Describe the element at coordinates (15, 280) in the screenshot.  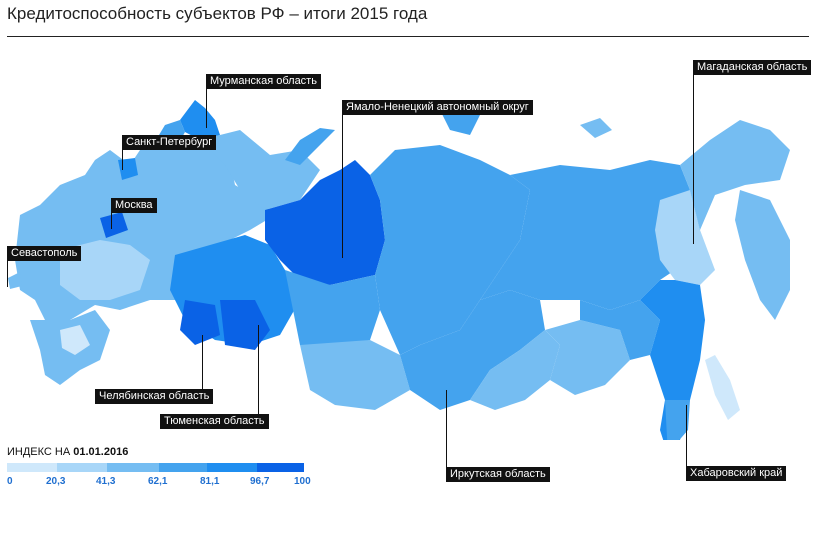
I see `region-crimea` at that location.